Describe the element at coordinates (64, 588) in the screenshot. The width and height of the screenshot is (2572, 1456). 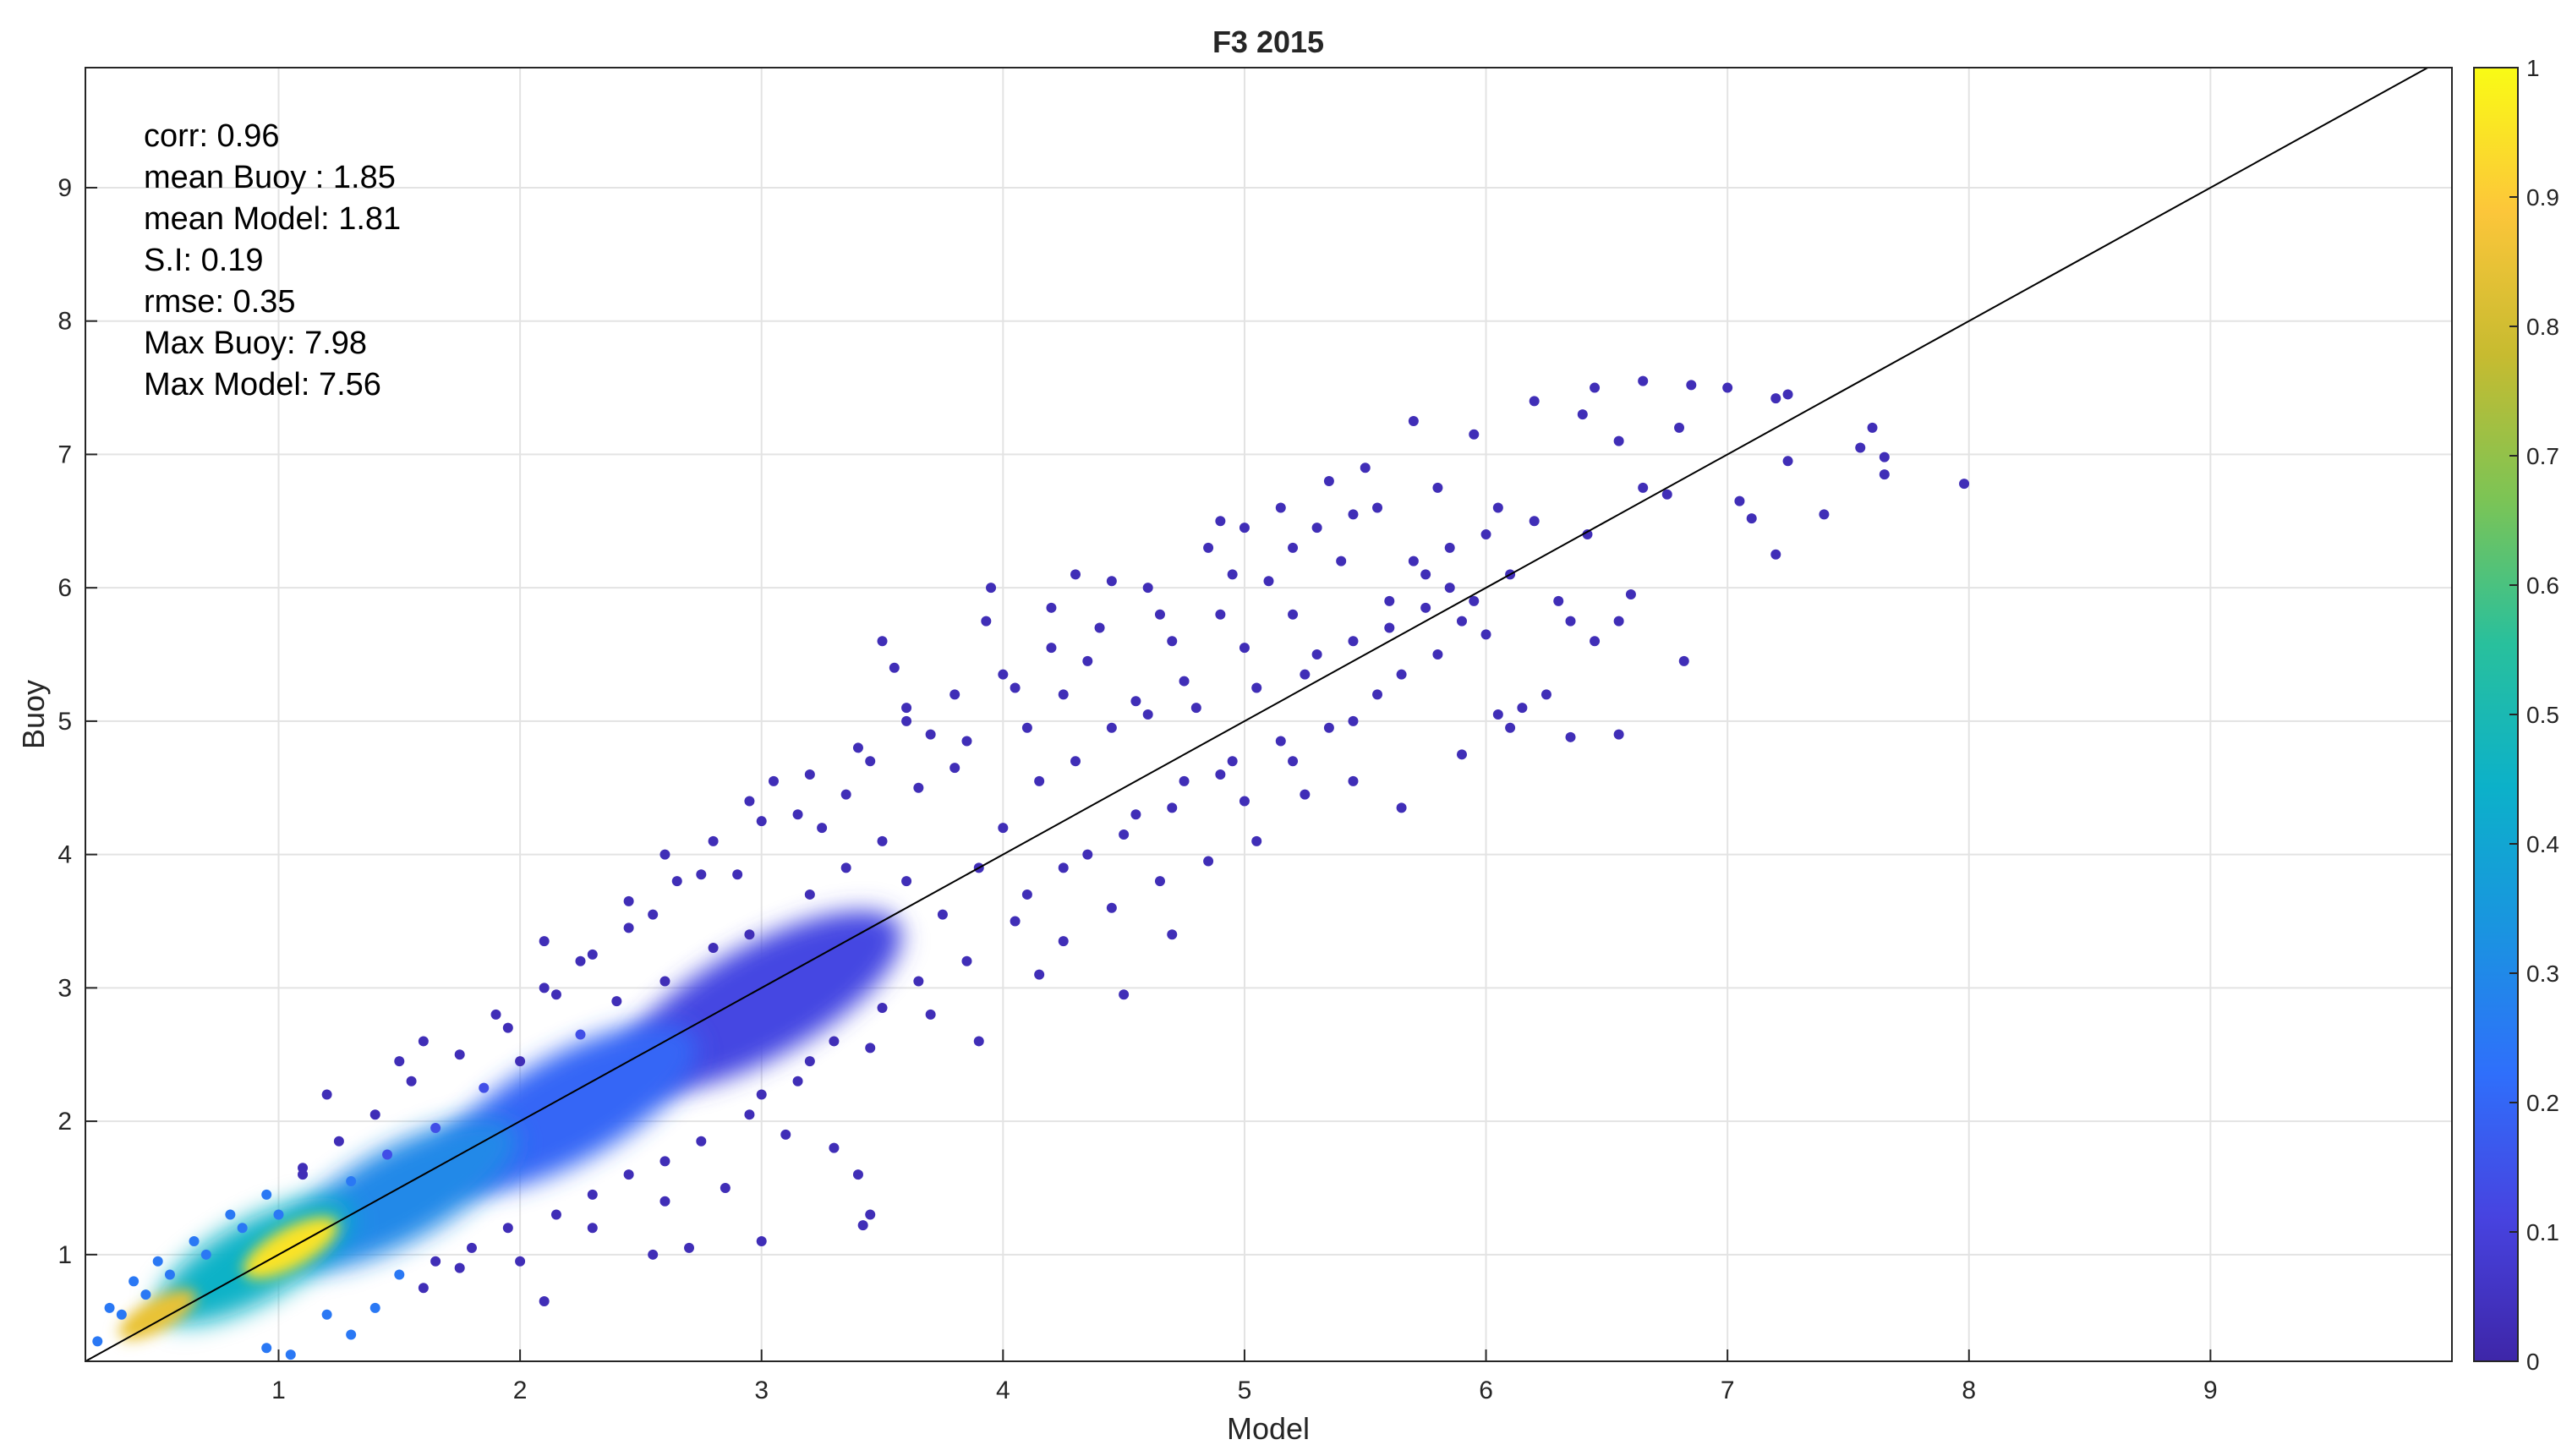
I see `y-tick-label: 6` at that location.